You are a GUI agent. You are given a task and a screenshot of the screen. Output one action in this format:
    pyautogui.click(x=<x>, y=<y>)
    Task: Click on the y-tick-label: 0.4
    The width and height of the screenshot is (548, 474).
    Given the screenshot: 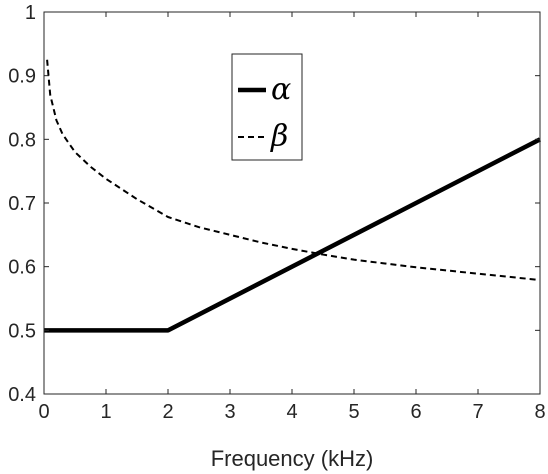 What is the action you would take?
    pyautogui.click(x=22, y=395)
    